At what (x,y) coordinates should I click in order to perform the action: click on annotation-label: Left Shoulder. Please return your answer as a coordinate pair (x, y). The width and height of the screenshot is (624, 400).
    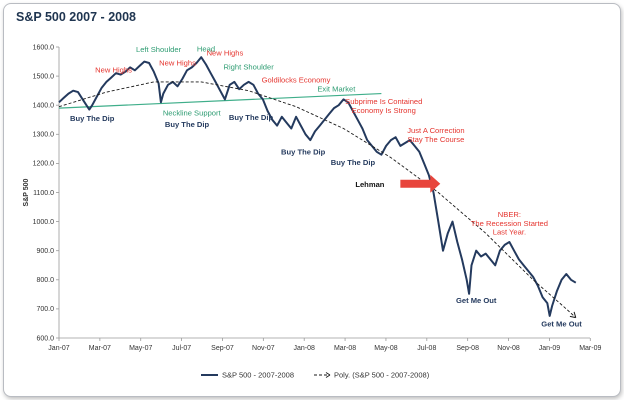
    Looking at the image, I should click on (159, 49).